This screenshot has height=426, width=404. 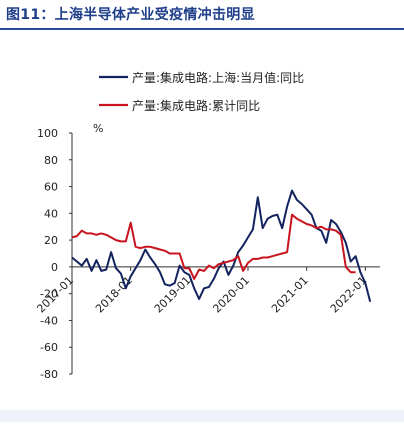 I want to click on legend-label-2: 产量:集成电路:累计同比, so click(x=196, y=105).